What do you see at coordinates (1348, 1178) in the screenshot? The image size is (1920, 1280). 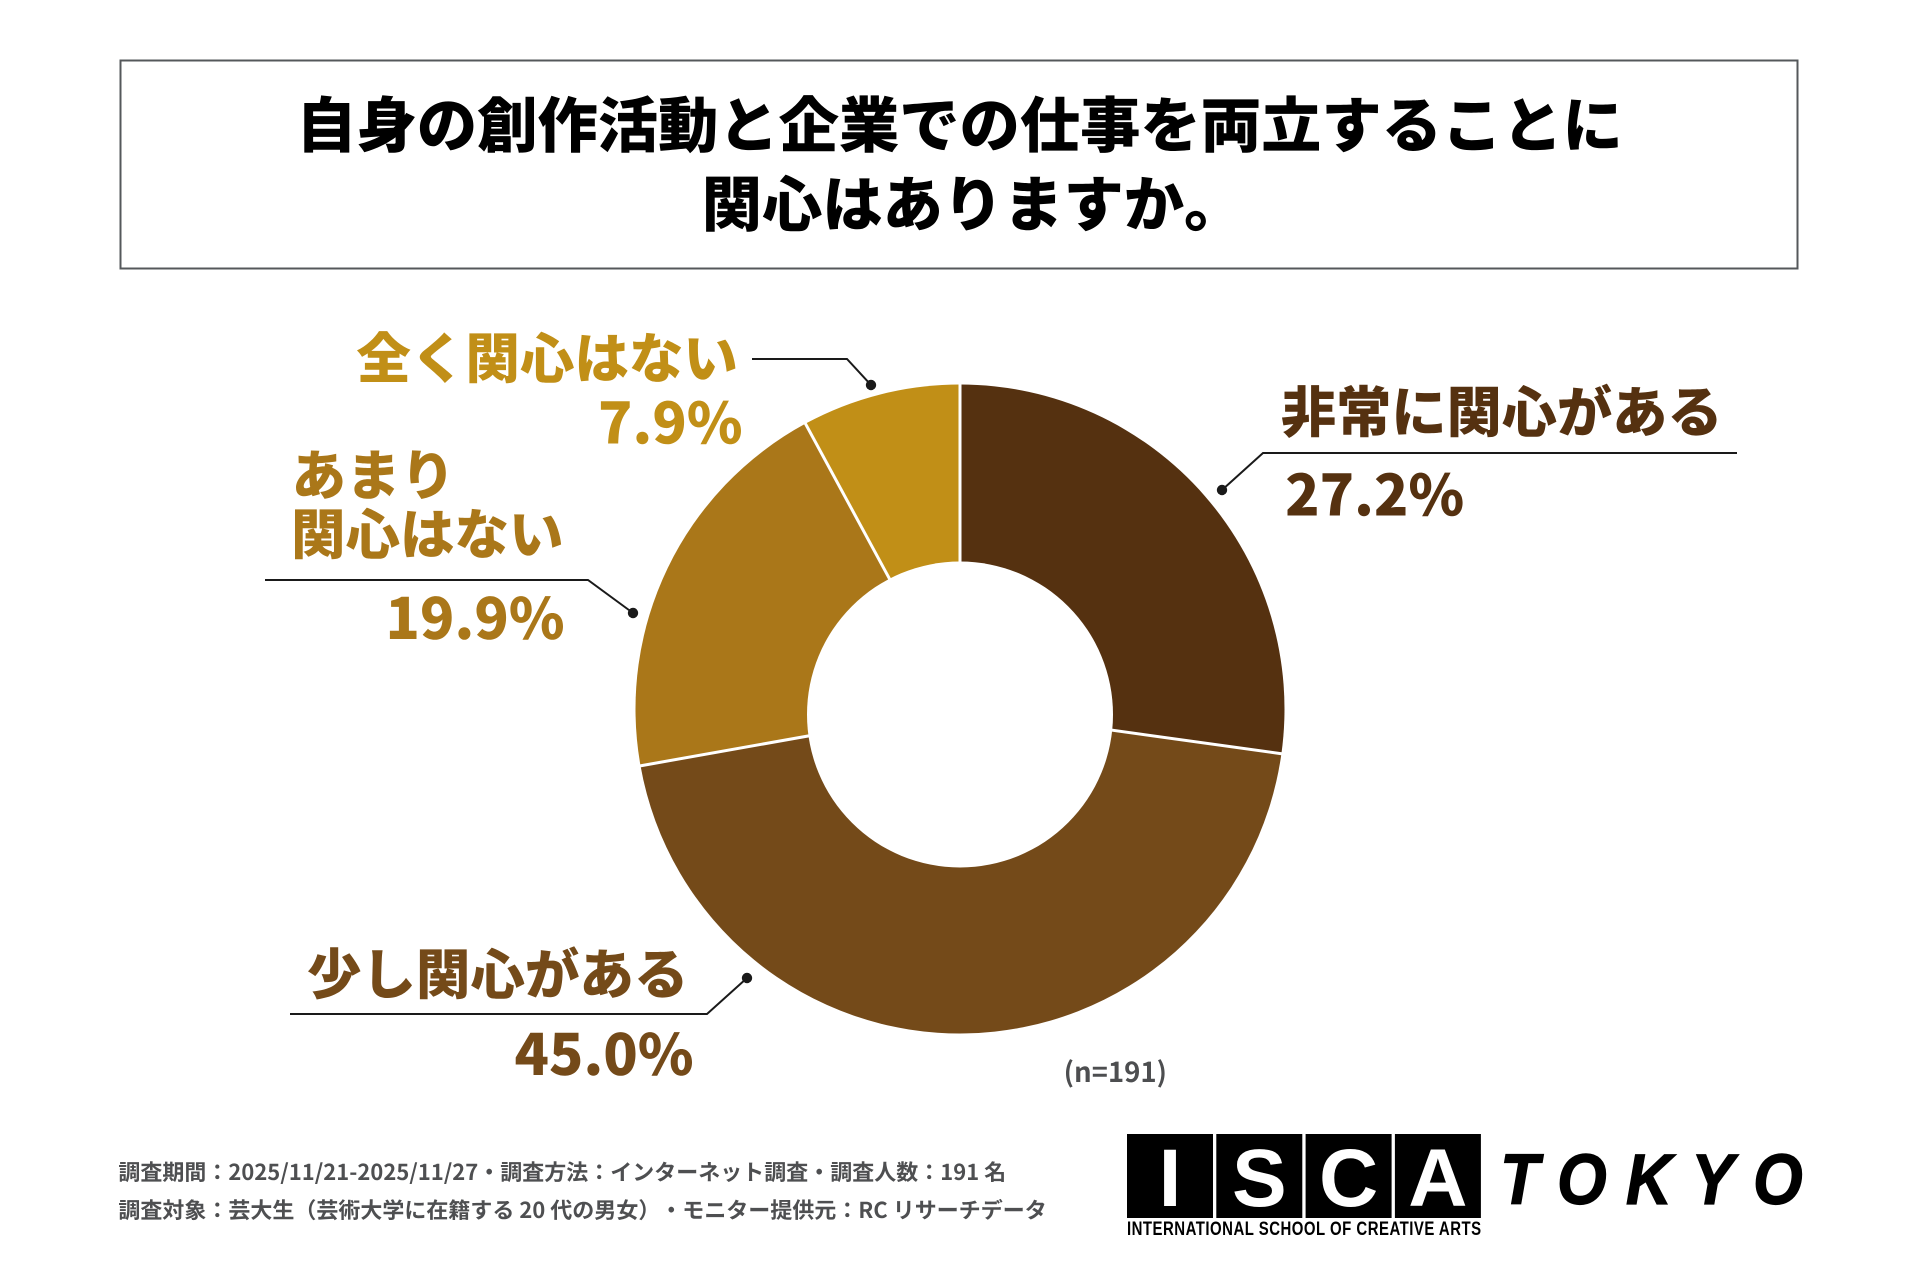 I see `svg-text: C` at bounding box center [1348, 1178].